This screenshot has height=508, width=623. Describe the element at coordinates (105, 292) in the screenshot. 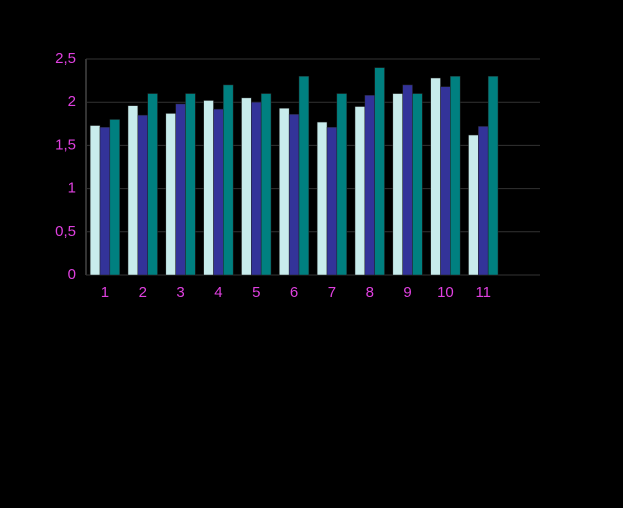

I see `x-tick-label: 1` at that location.